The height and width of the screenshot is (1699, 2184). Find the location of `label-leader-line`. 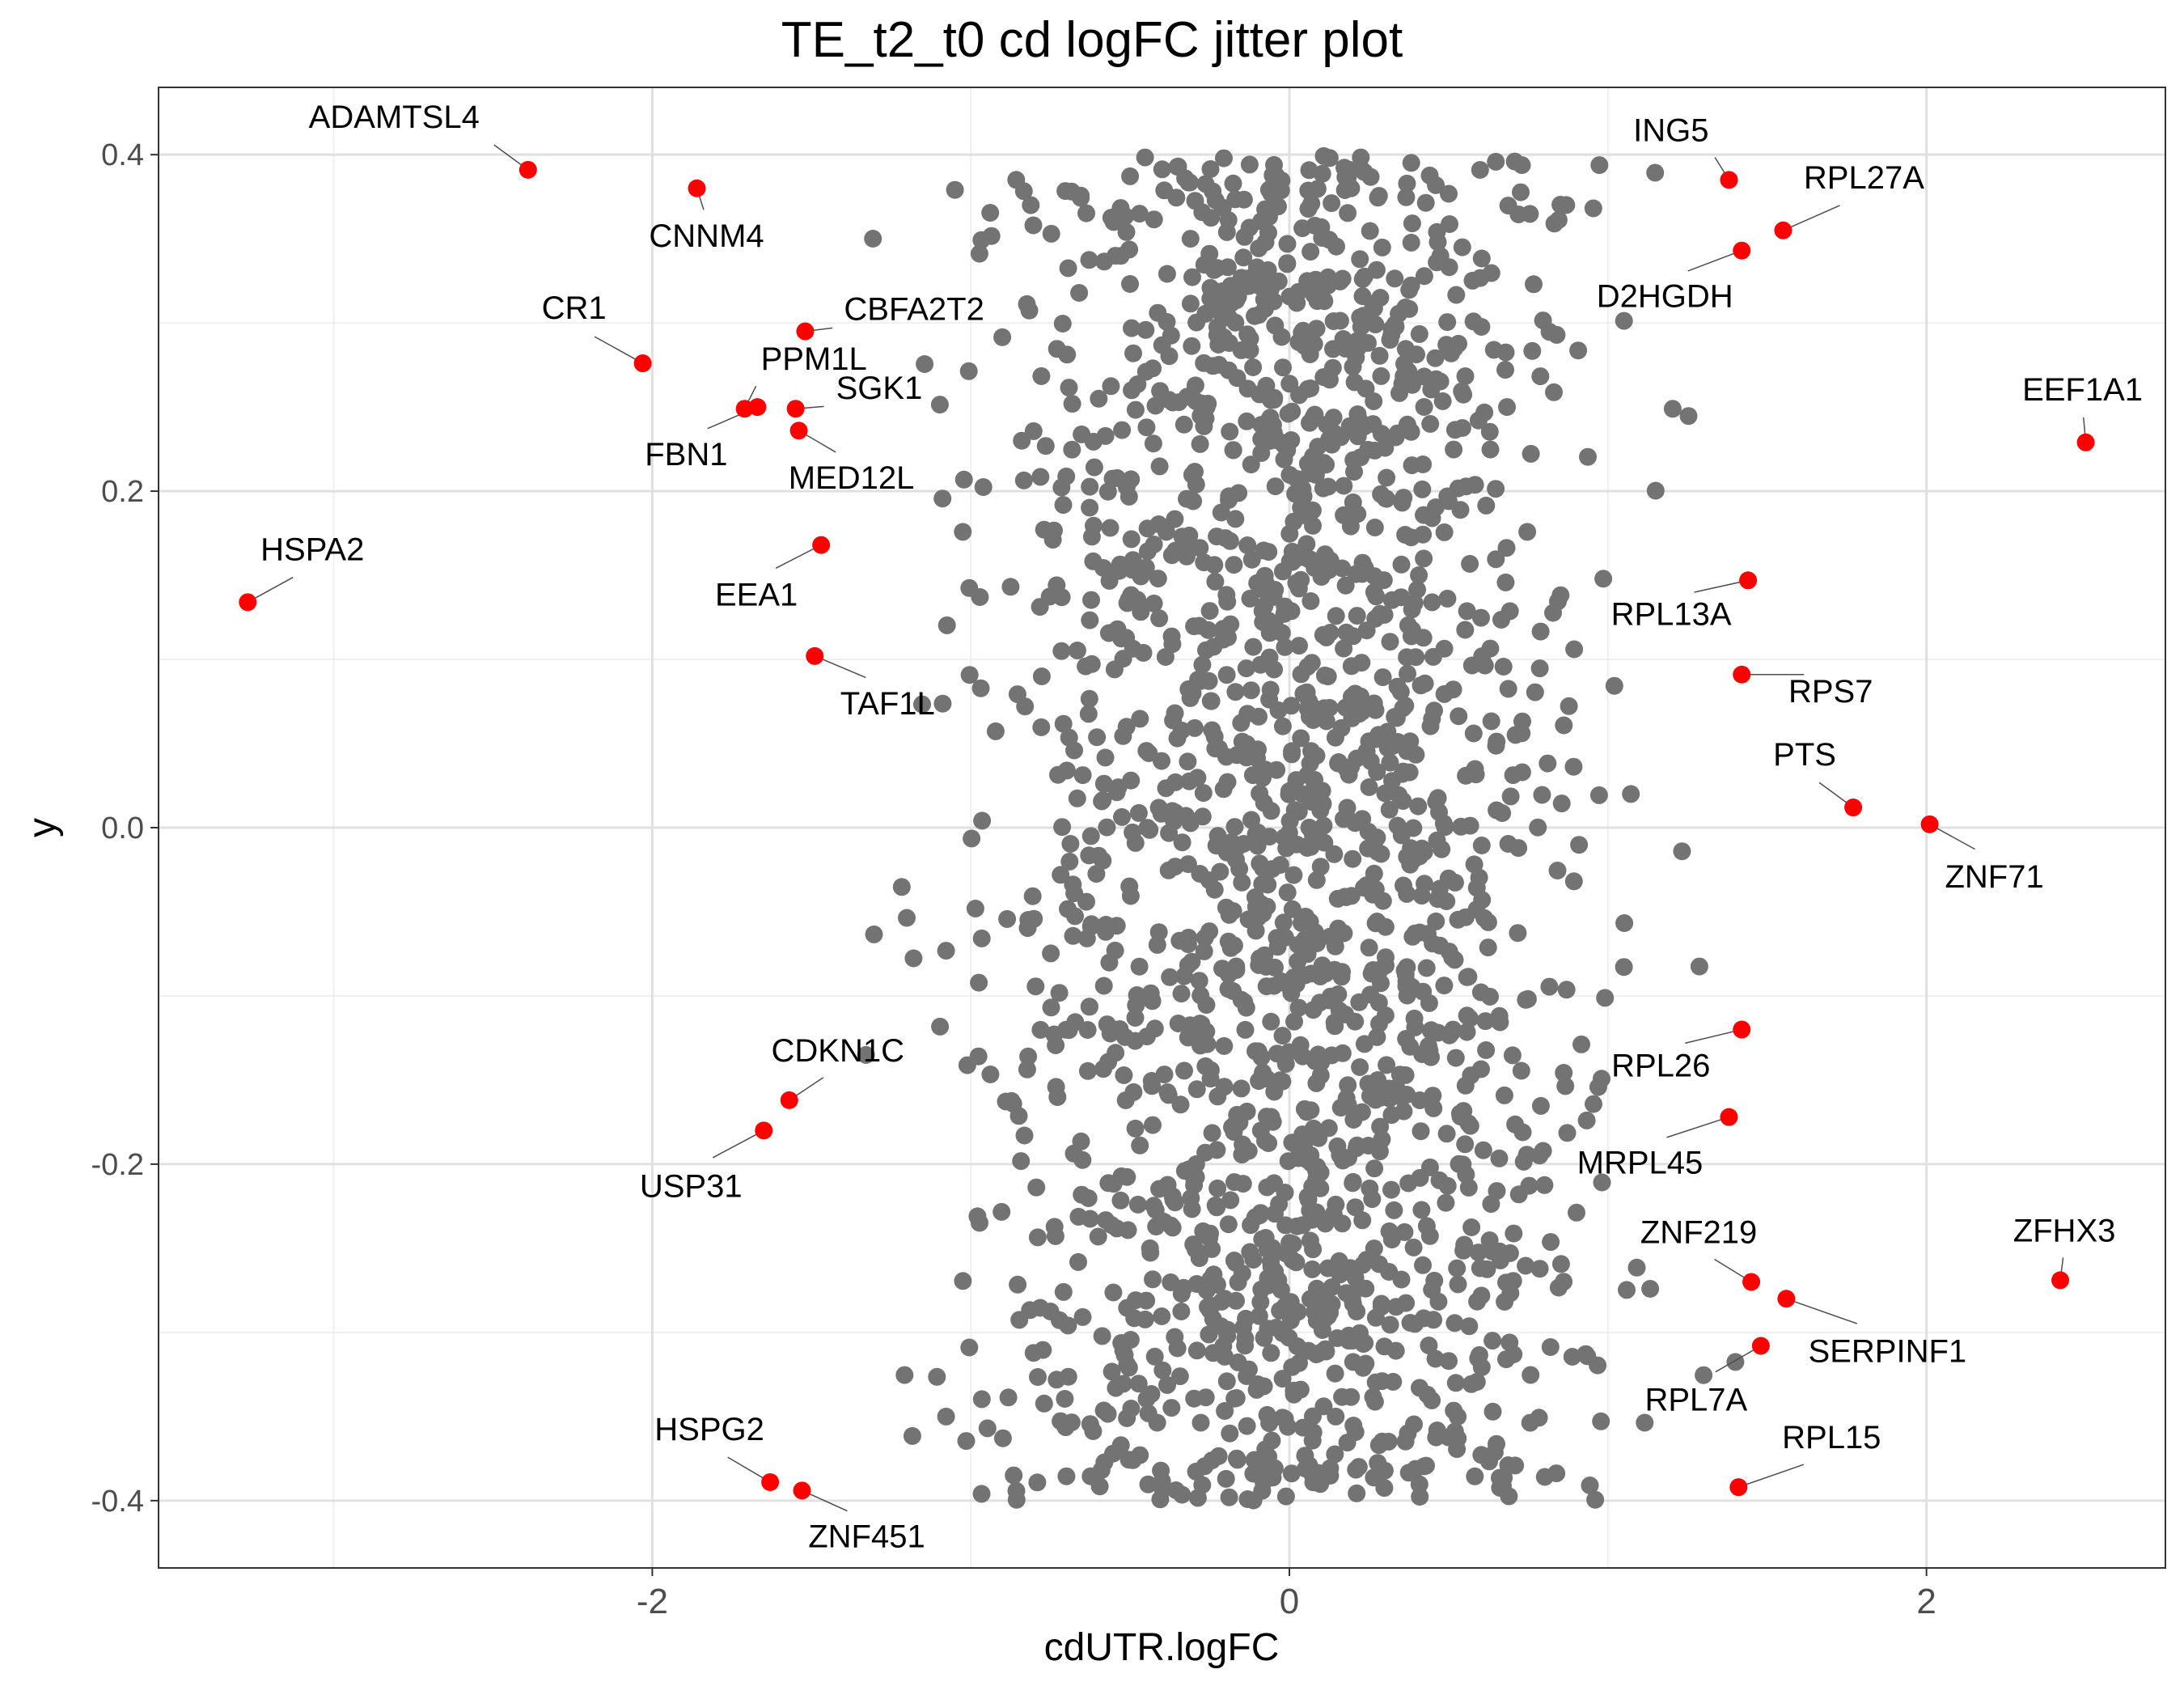

label-leader-line is located at coordinates (1697, 1127).